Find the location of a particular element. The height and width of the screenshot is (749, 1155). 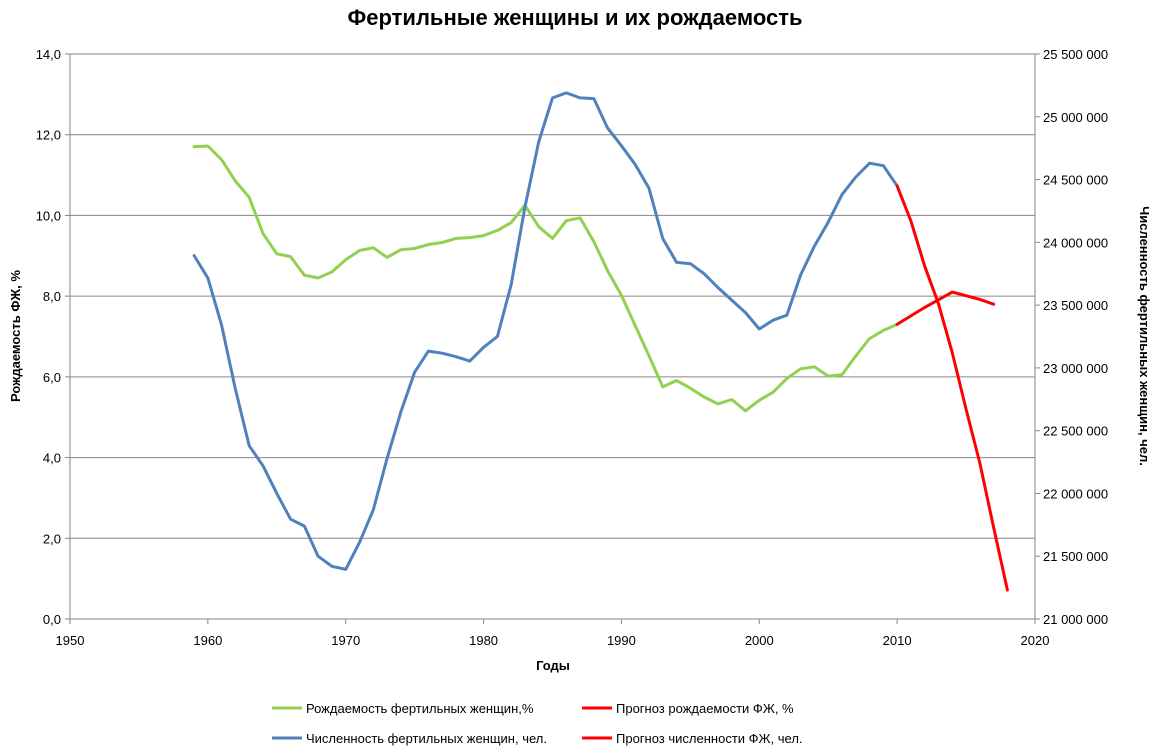

x-axis-label: Годы is located at coordinates (553, 665).